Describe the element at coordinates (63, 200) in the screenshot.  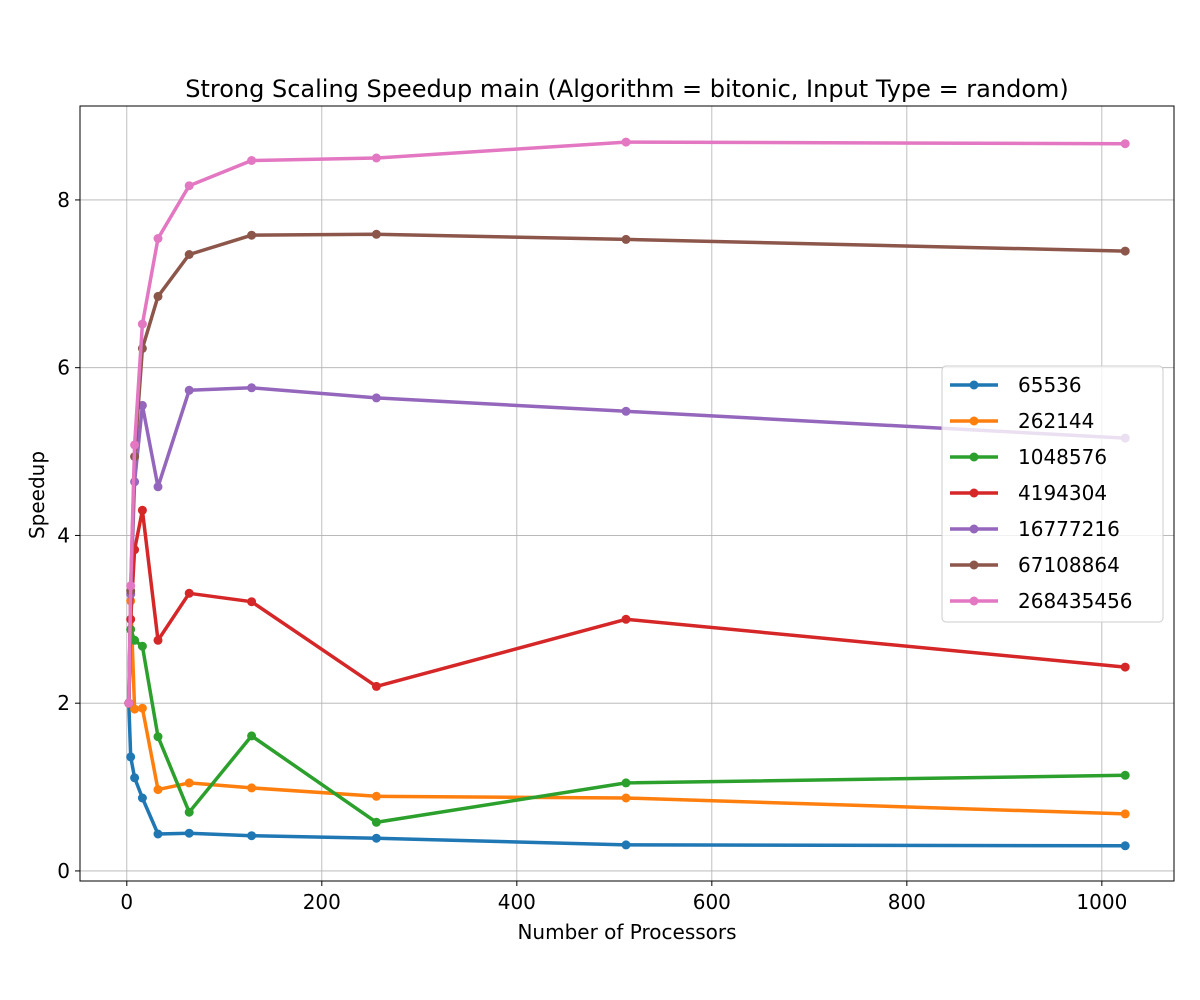
I see `y-tick-label: 8` at that location.